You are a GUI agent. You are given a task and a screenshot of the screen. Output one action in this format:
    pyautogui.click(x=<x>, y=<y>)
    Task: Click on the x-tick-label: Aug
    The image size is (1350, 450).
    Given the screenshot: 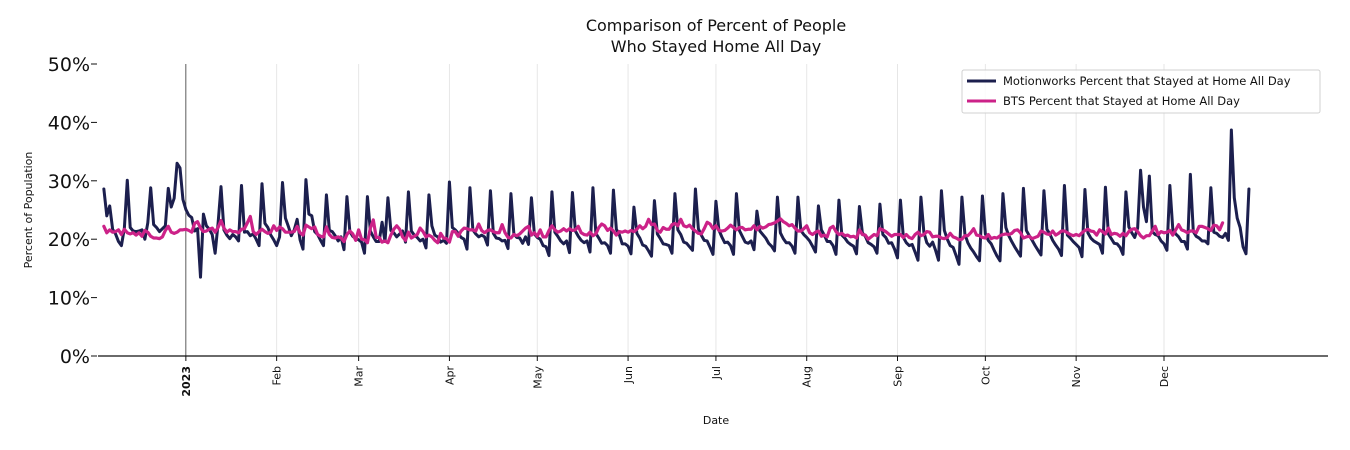 What is the action you would take?
    pyautogui.click(x=807, y=376)
    